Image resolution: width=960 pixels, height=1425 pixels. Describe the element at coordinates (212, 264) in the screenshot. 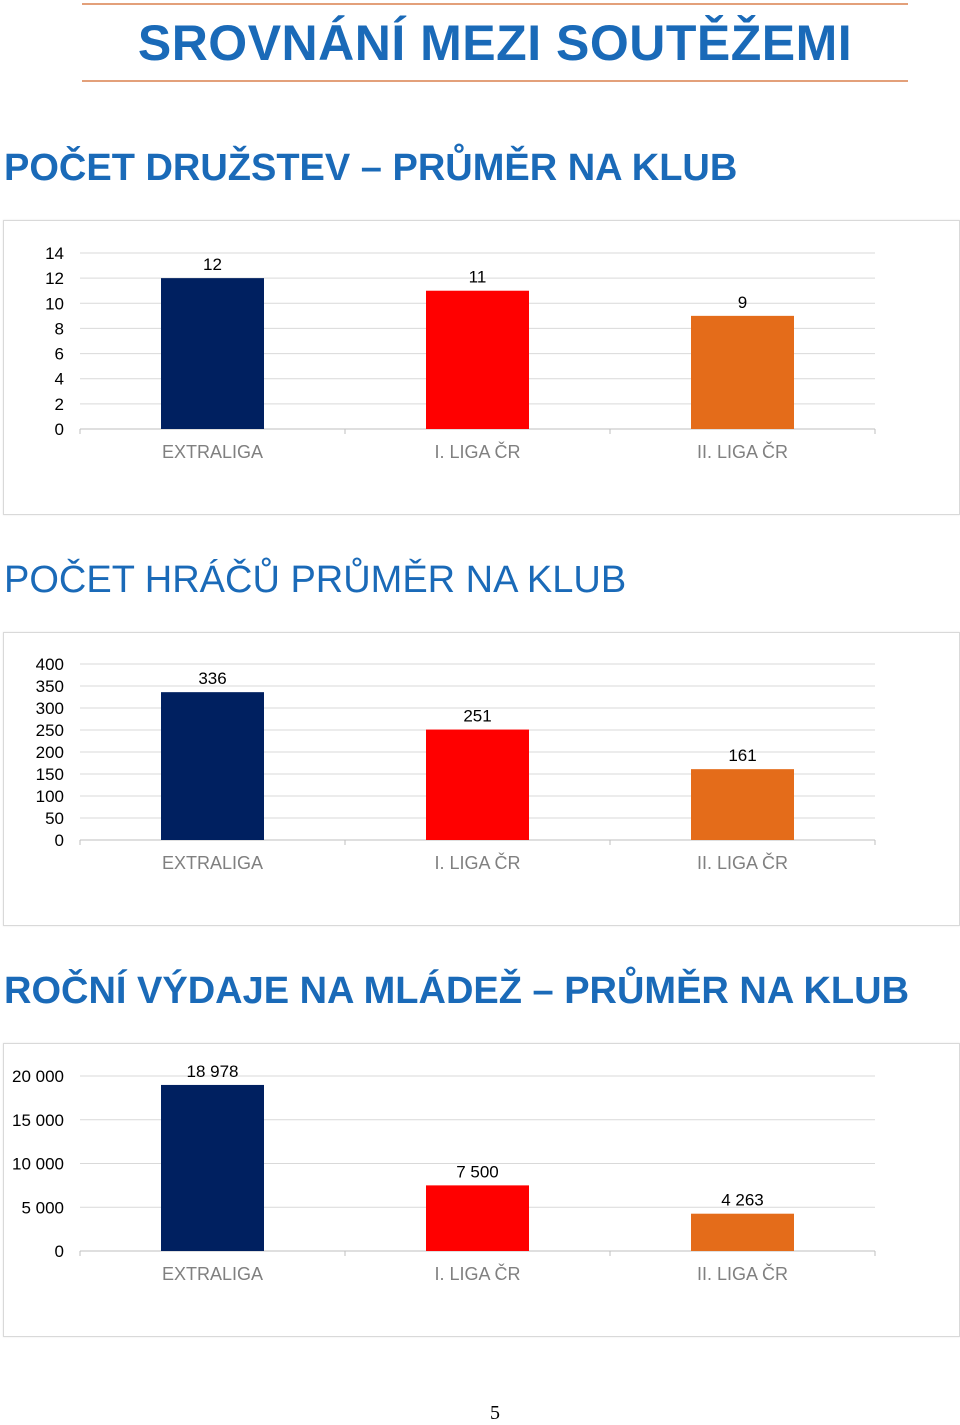

I see `data-label: 12` at that location.